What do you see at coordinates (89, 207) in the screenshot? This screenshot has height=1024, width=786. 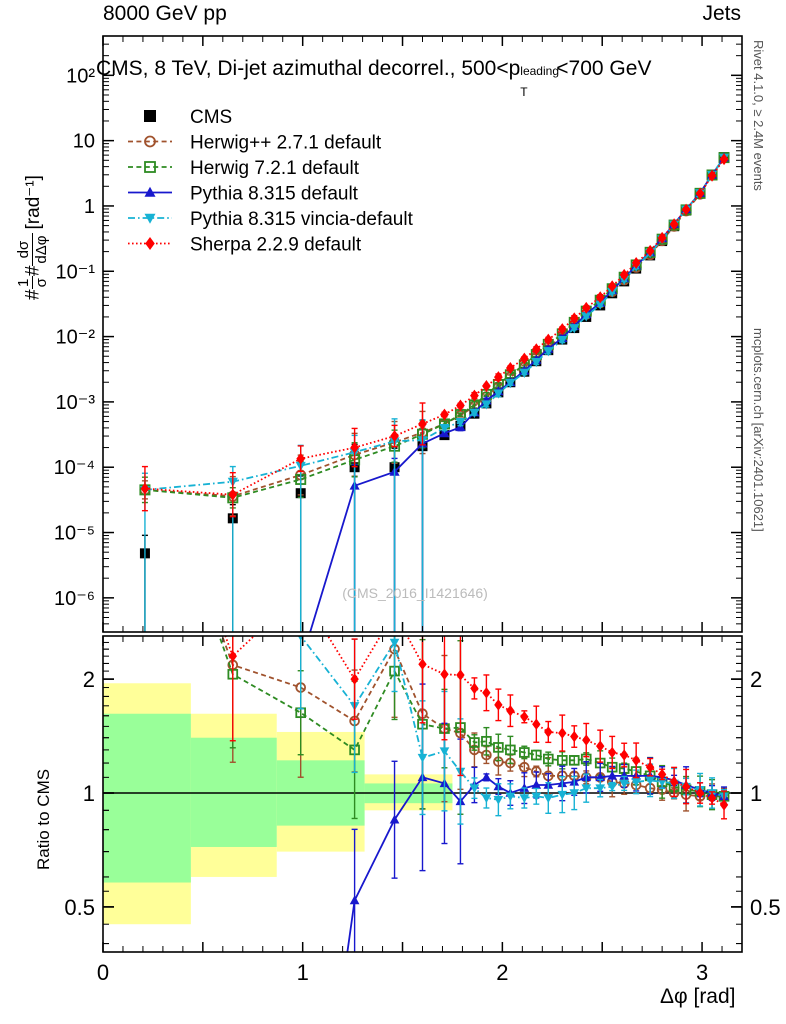 I see `y-tick-label: 1` at bounding box center [89, 207].